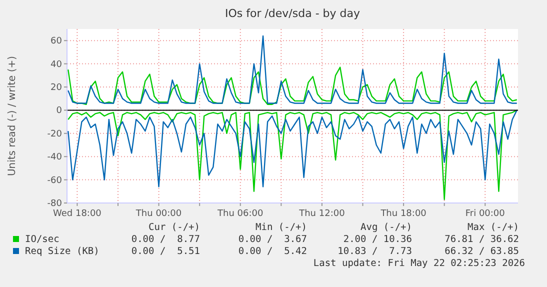 Image resolution: width=547 pixels, height=287 pixels. I want to click on y-tick-label: -60, so click(54, 181).